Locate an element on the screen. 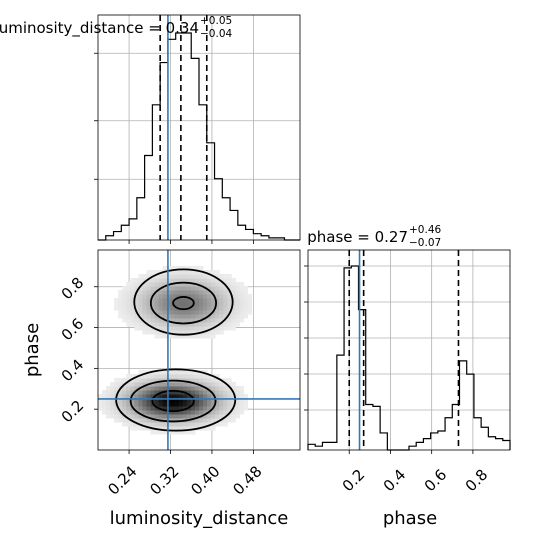  hist2-x-axis-label: phase is located at coordinates (410, 518).